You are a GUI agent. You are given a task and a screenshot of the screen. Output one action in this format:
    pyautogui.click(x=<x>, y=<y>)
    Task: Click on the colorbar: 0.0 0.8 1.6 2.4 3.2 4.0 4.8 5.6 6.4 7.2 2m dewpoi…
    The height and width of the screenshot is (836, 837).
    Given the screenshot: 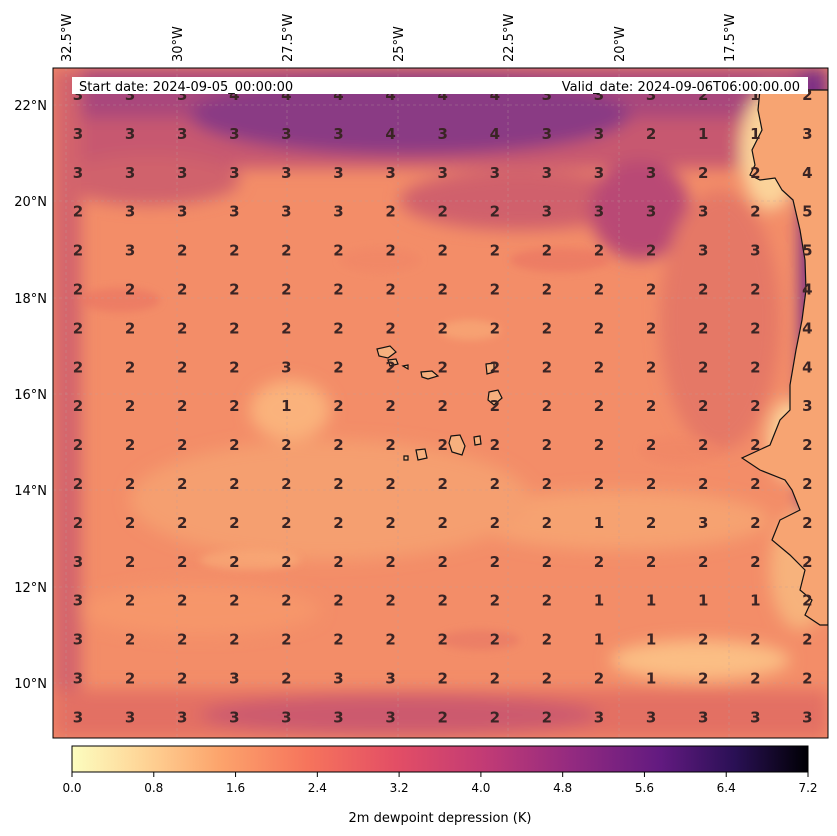 What is the action you would take?
    pyautogui.click(x=440, y=785)
    